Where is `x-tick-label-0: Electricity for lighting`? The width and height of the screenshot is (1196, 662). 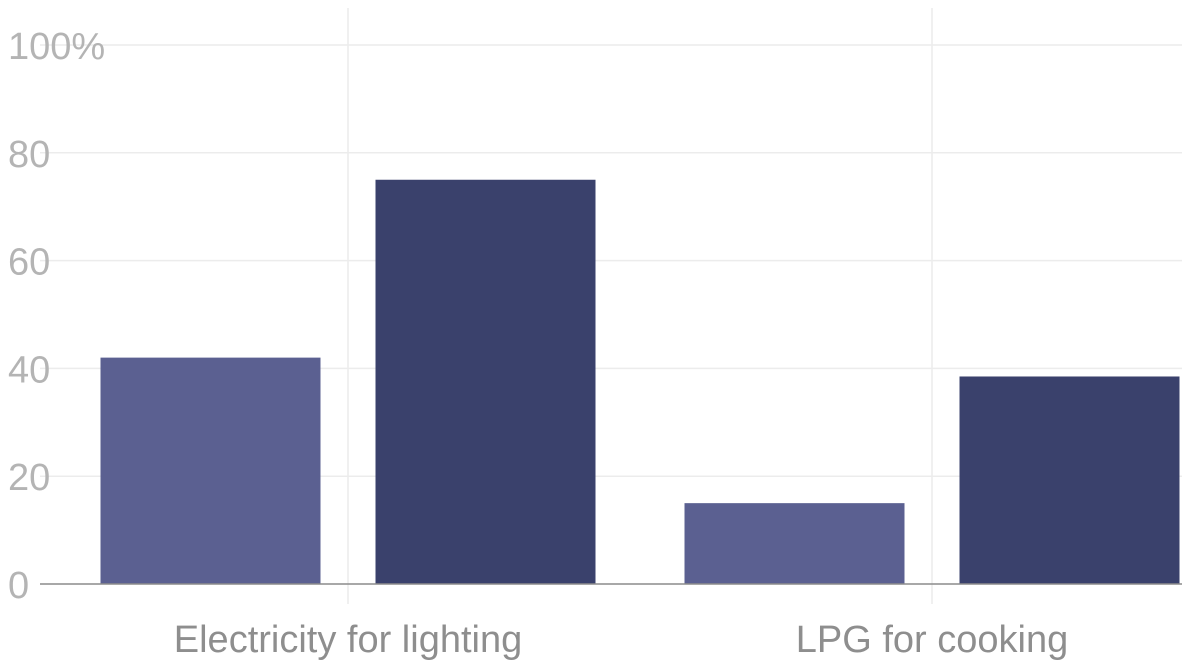
x-tick-label-0: Electricity for lighting is located at coordinates (348, 640).